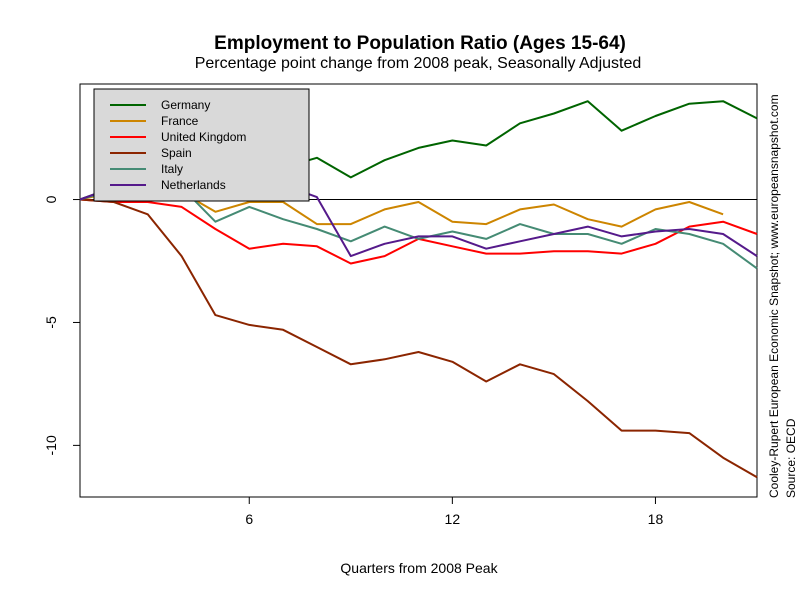 The height and width of the screenshot is (600, 800). Describe the element at coordinates (249, 519) in the screenshot. I see `x-tick-label: 6` at that location.